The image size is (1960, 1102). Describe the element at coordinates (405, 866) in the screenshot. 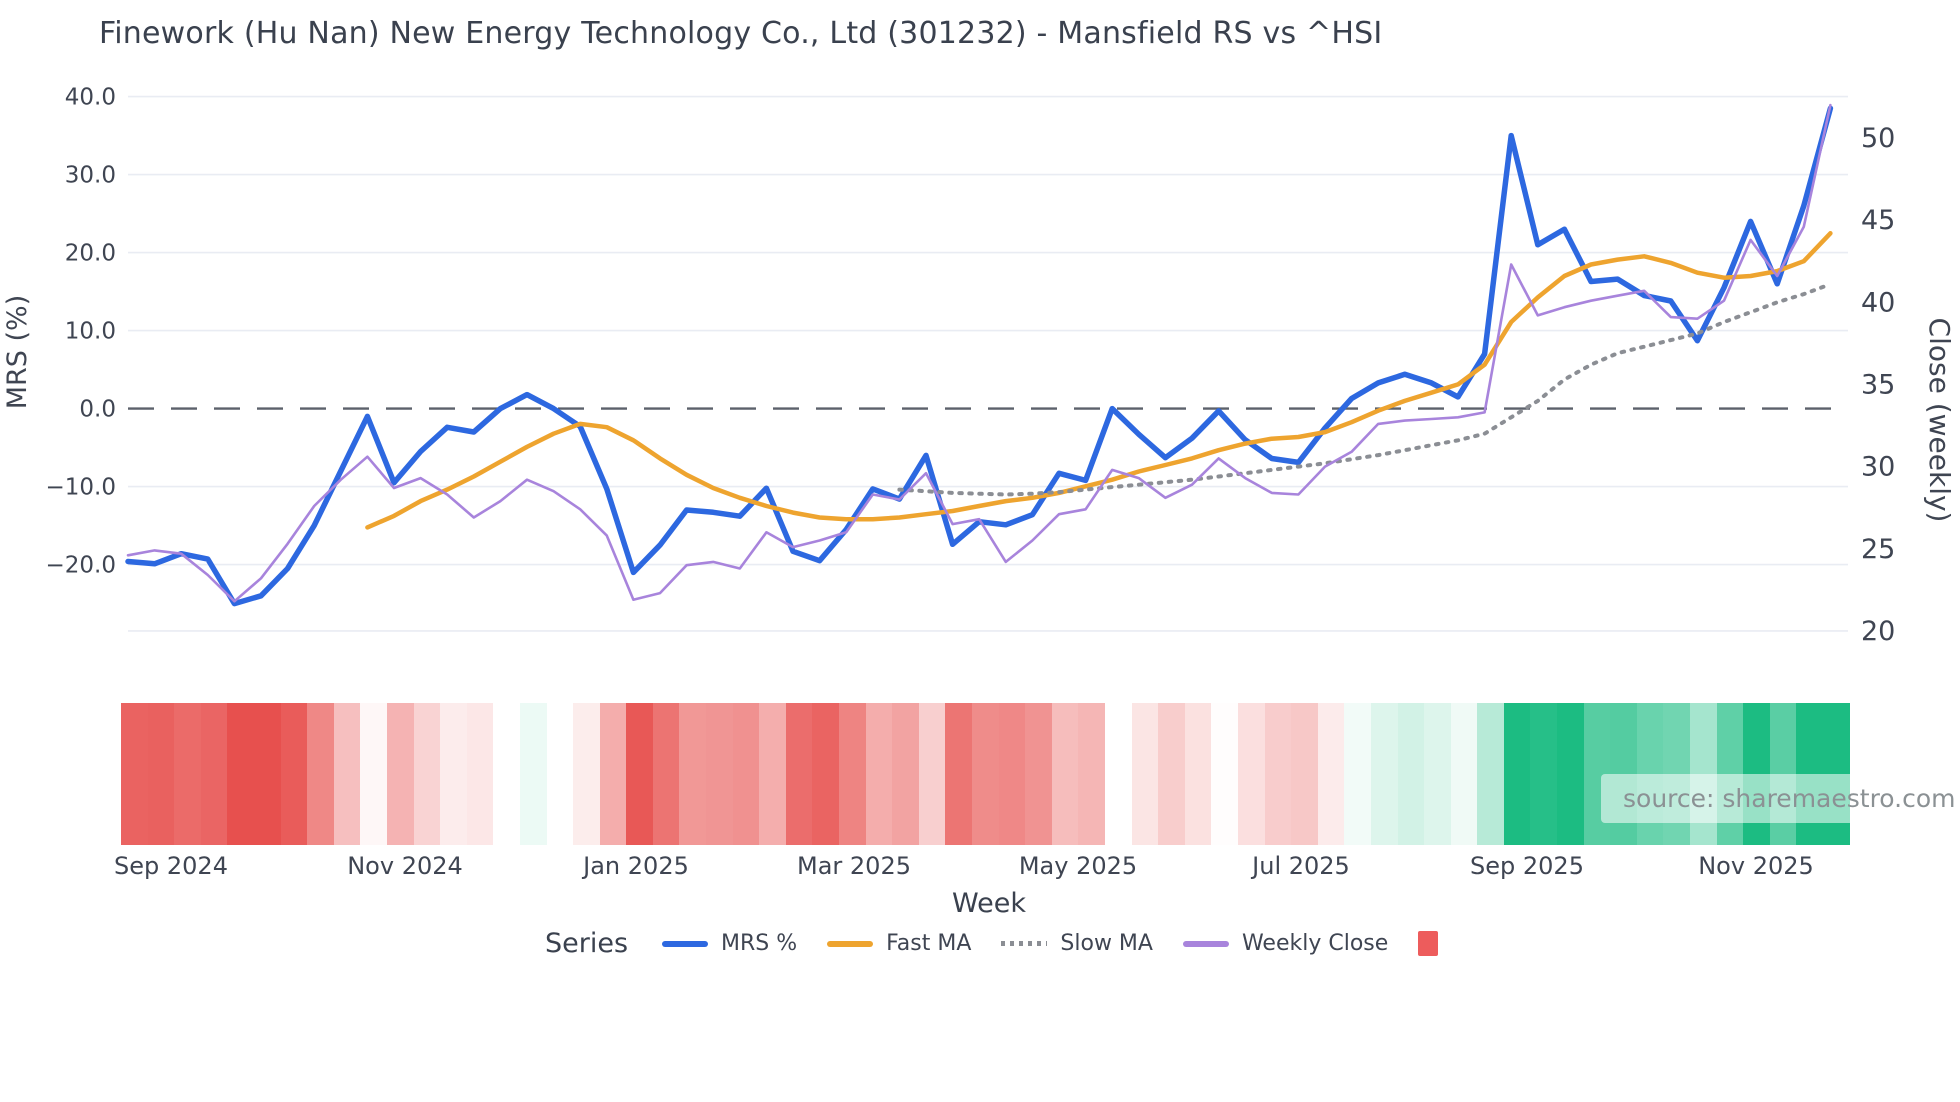

I see `x-tick-label: Nov 2024` at that location.